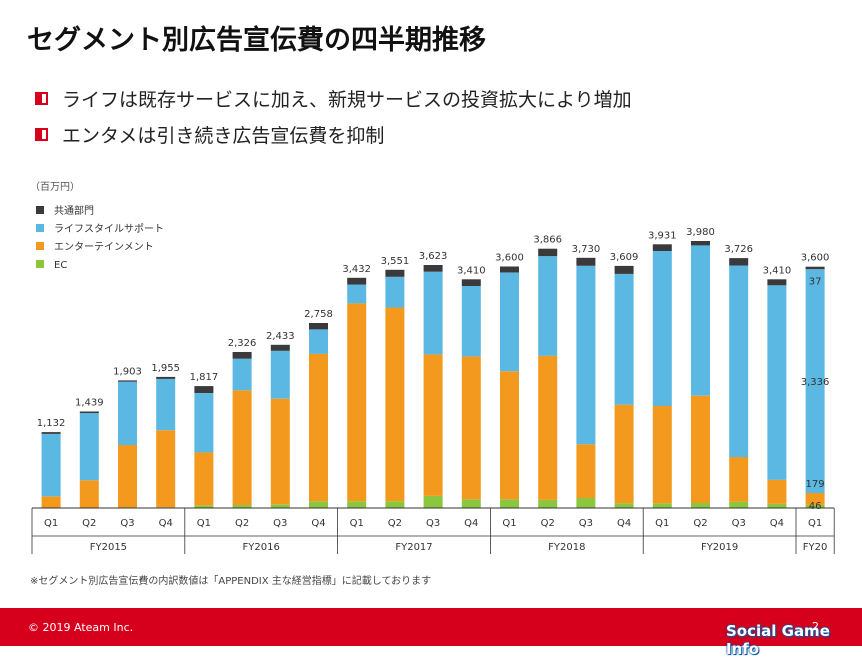 The width and height of the screenshot is (862, 658). Describe the element at coordinates (778, 640) in the screenshot. I see `watermark-logo: Social Game Info` at that location.